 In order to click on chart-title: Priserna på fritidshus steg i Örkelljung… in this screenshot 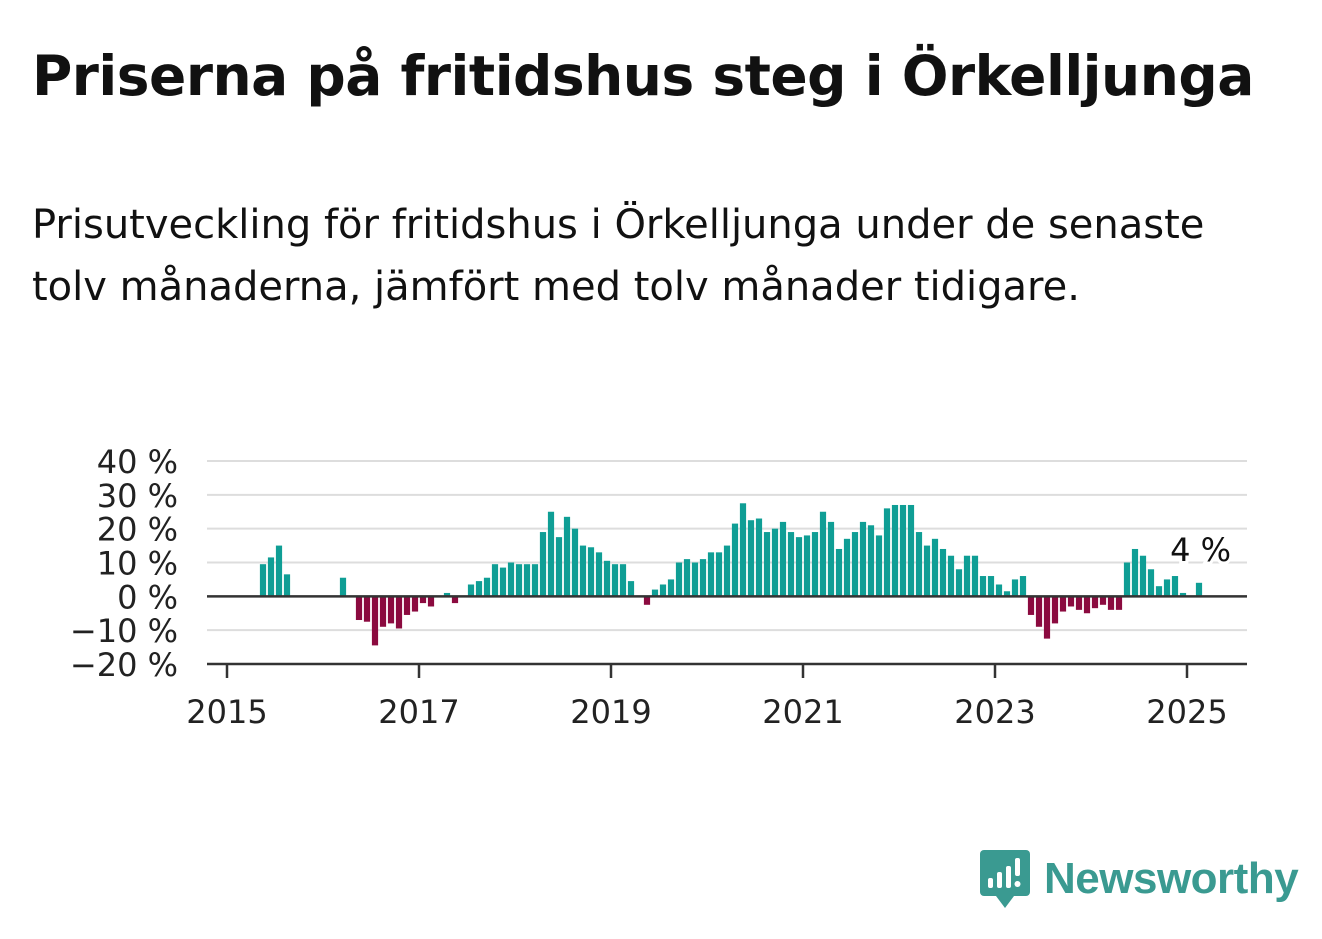, I will do `click(643, 76)`.